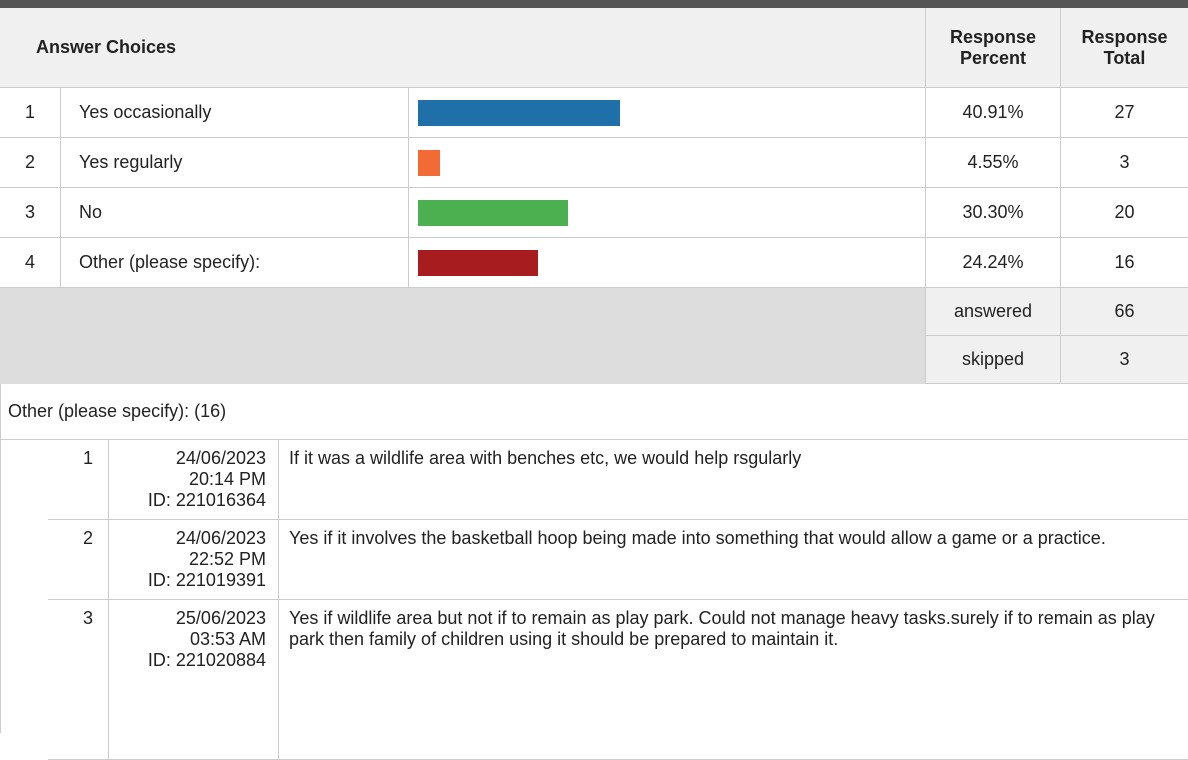 This screenshot has height=760, width=1188. Describe the element at coordinates (220, 618) in the screenshot. I see `response-date: 25/06/2023` at that location.